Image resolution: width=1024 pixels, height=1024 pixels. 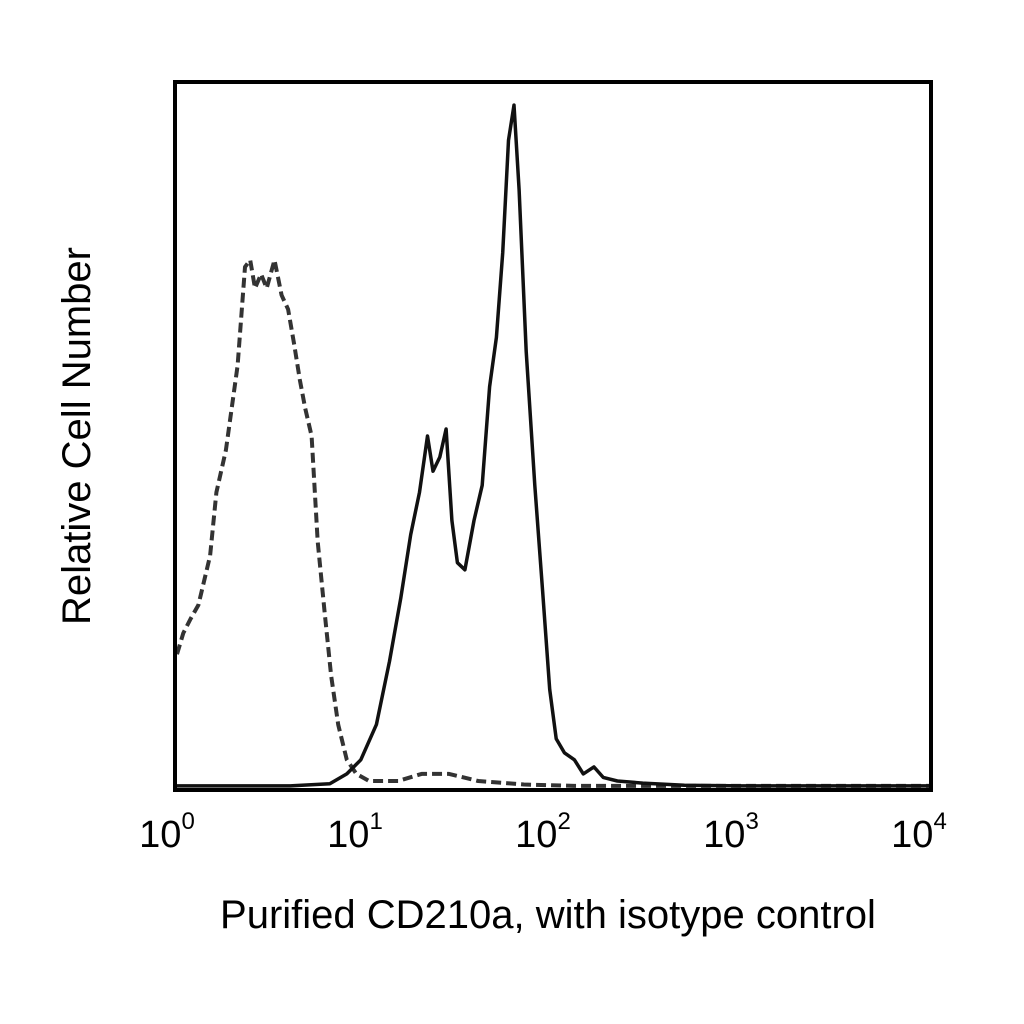 What do you see at coordinates (375, 821) in the screenshot?
I see `x-tick-exponent: 1` at bounding box center [375, 821].